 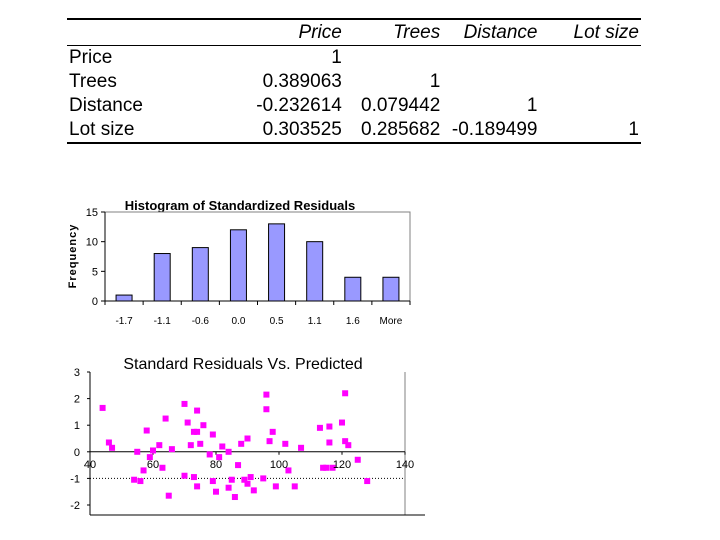 I want to click on column-header-trees: Trees, so click(x=393, y=33).